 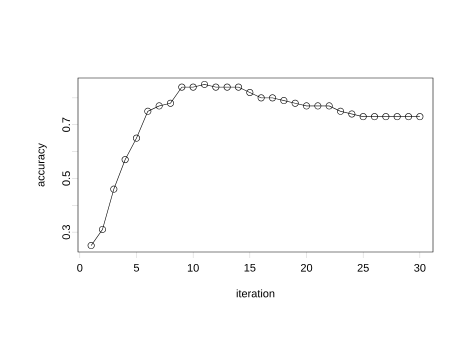 I want to click on x-tick-label: 25, so click(x=363, y=268).